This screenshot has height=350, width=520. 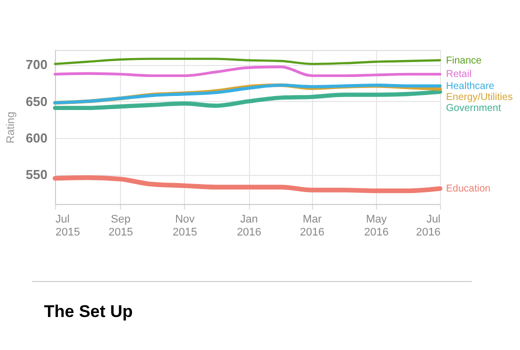 What do you see at coordinates (312, 226) in the screenshot?
I see `x-tick-label: Mar 2016` at bounding box center [312, 226].